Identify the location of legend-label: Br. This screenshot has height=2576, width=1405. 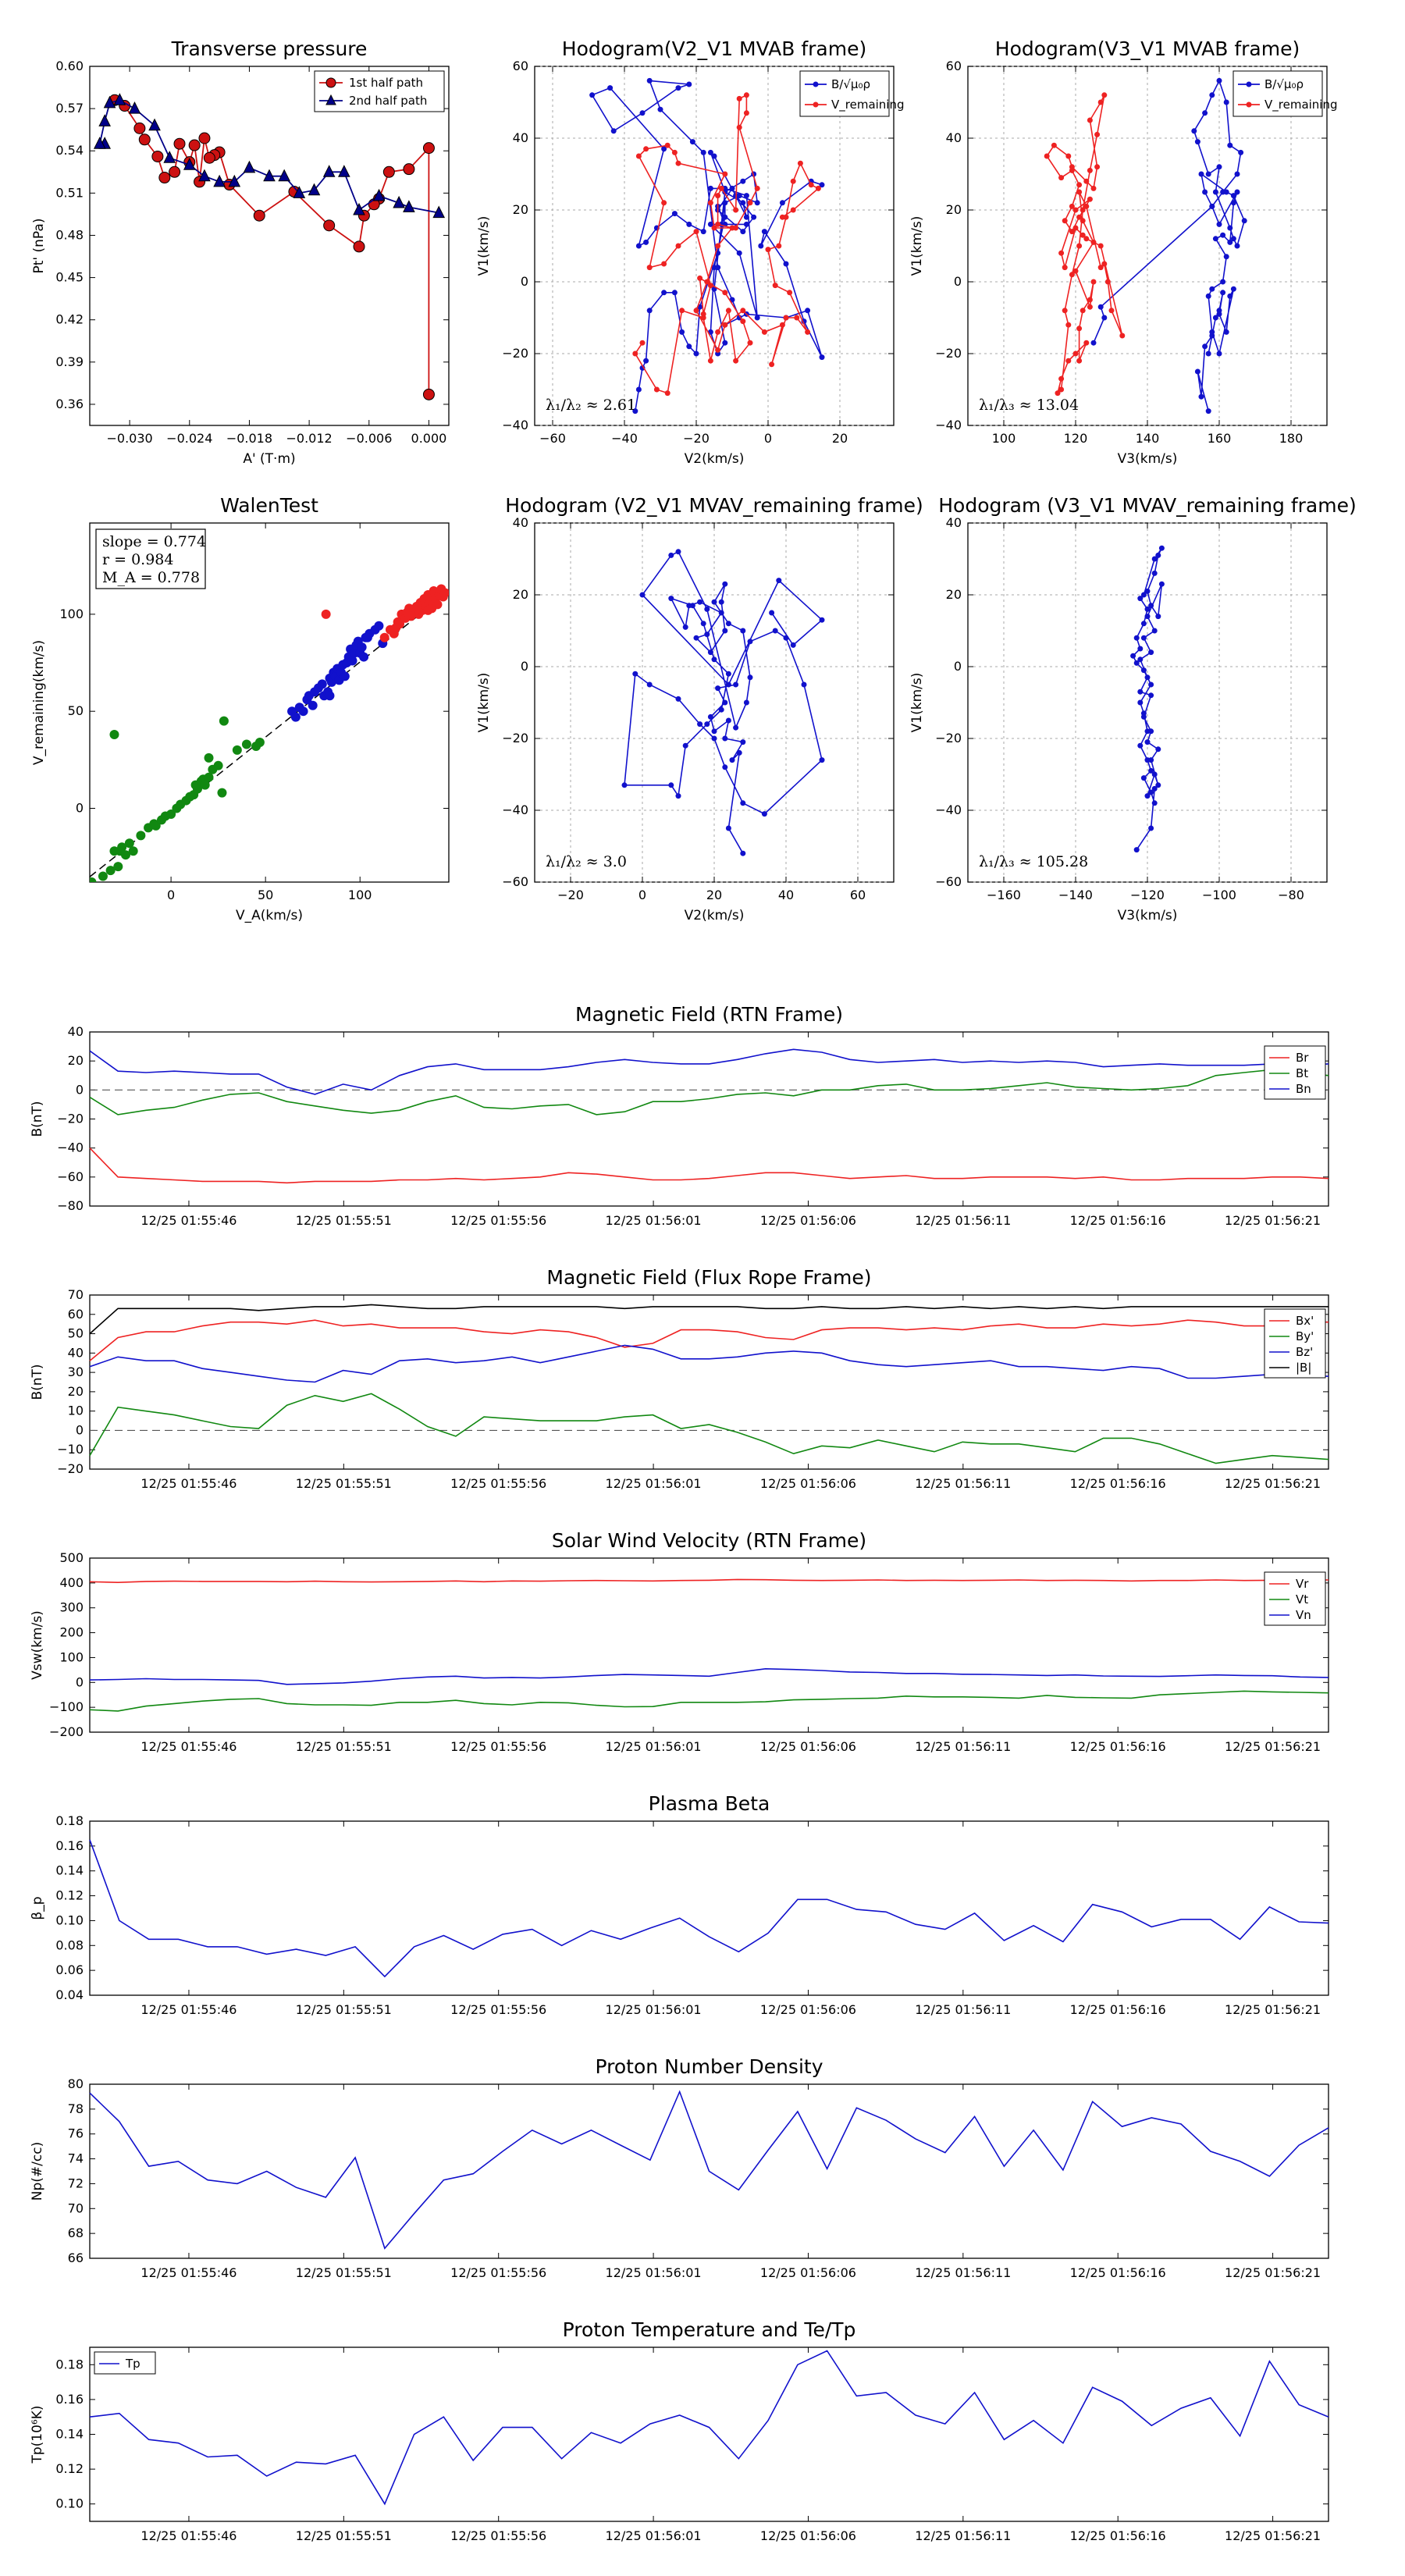
(1302, 1058).